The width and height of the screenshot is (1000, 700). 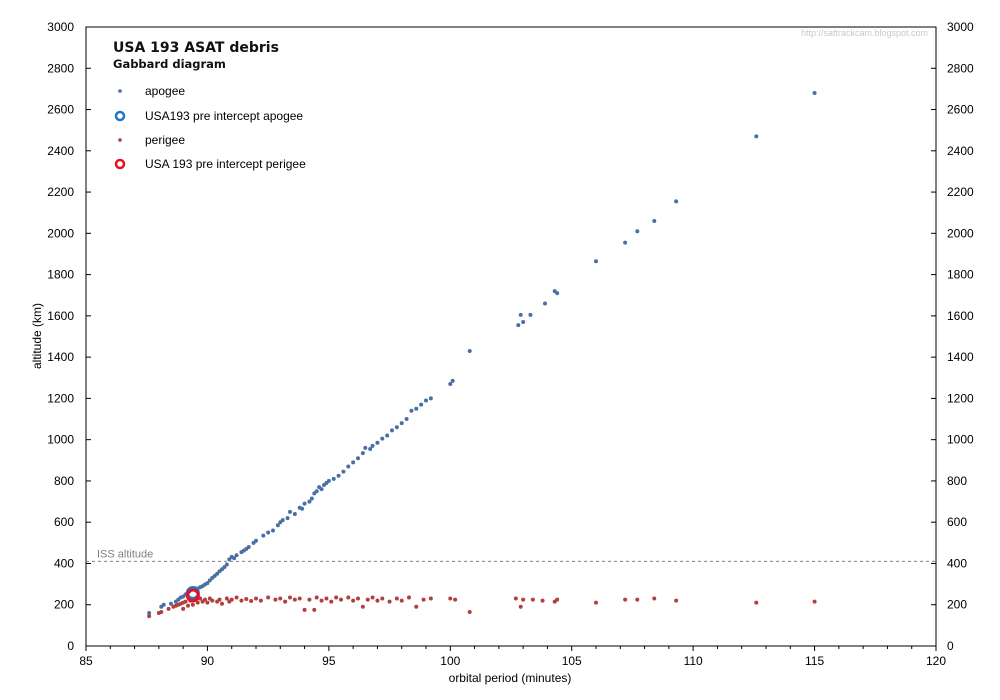 I want to click on x-axis-label: orbital period (minutes), so click(x=510, y=678).